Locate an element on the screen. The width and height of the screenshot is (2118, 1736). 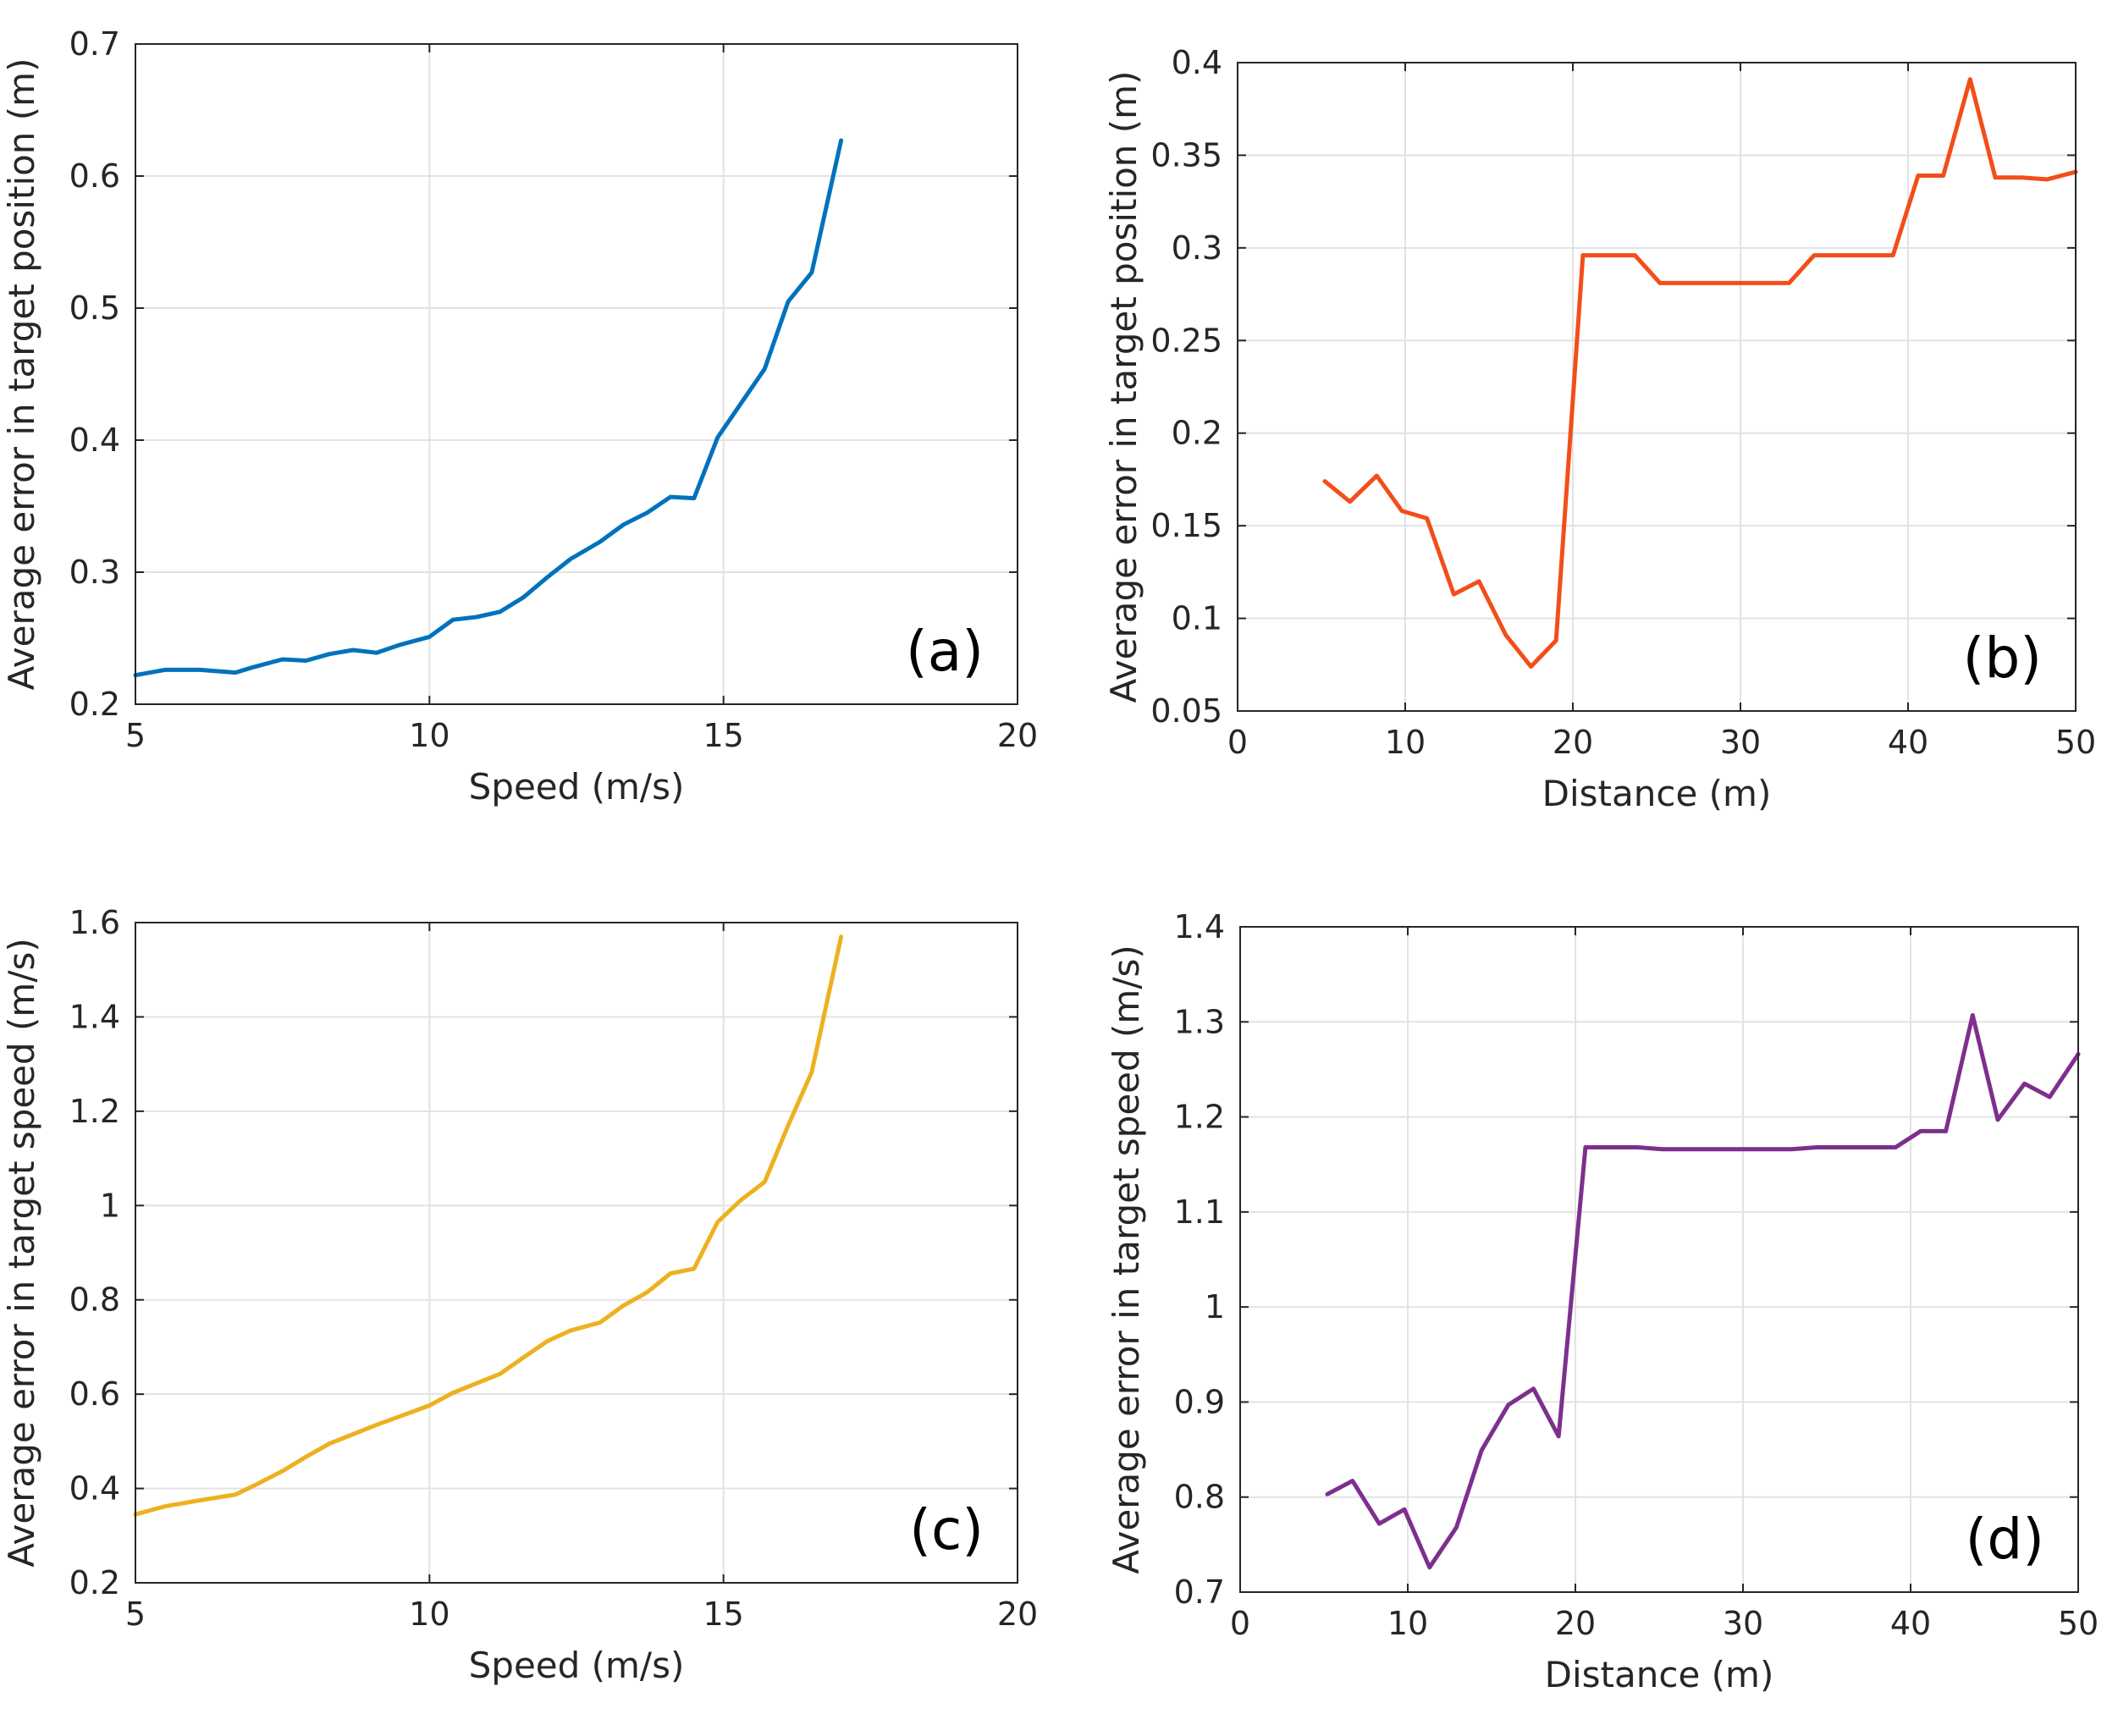
x-tick-label-a: 5 is located at coordinates (135, 735).